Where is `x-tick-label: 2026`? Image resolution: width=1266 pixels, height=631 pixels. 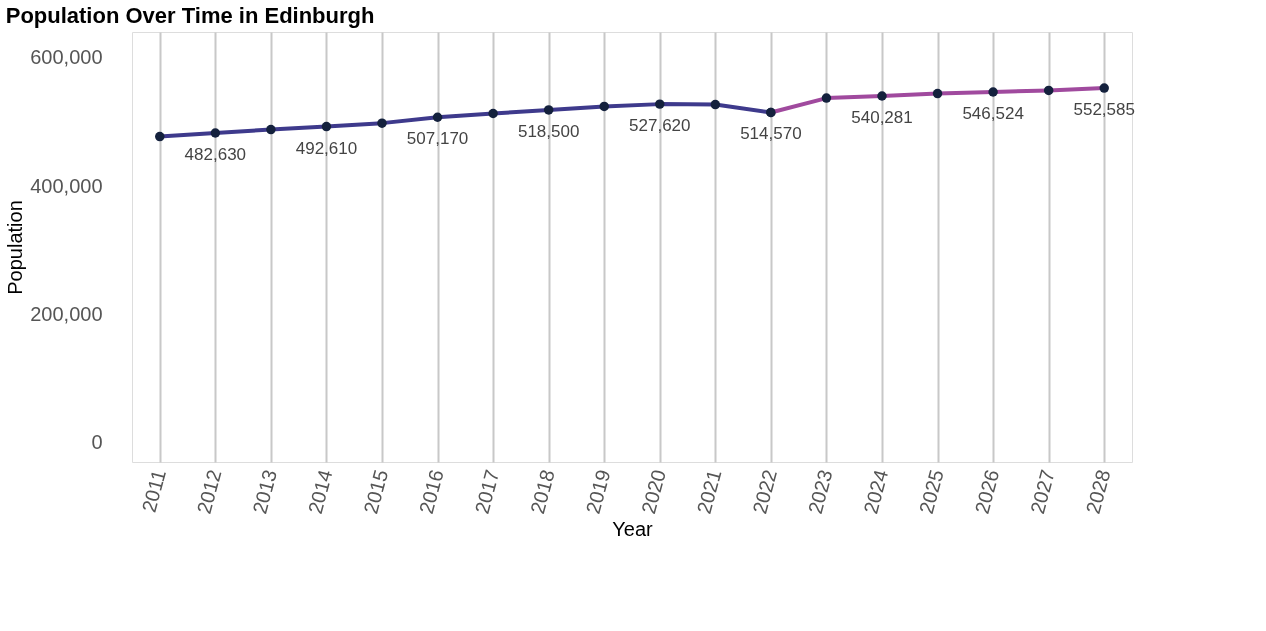 x-tick-label: 2026 is located at coordinates (987, 492).